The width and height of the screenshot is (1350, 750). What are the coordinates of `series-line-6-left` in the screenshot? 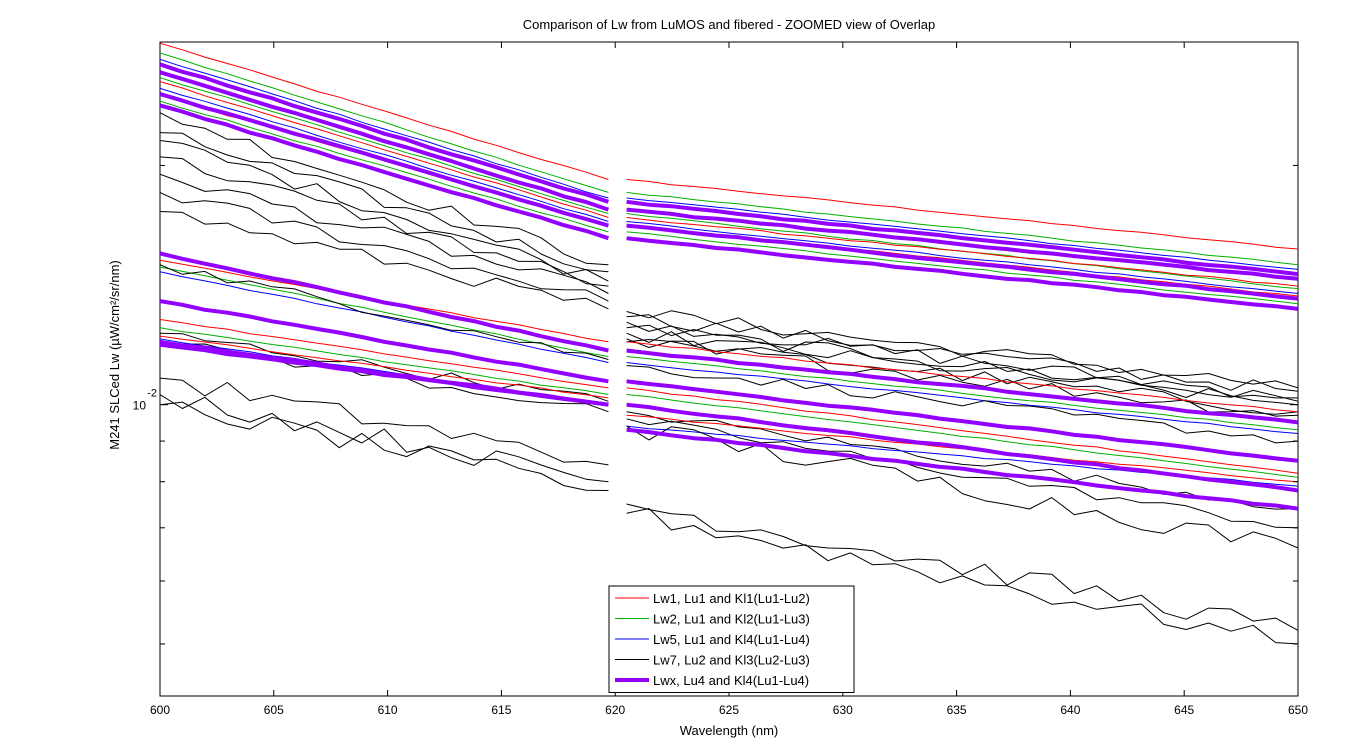 It's located at (384, 149).